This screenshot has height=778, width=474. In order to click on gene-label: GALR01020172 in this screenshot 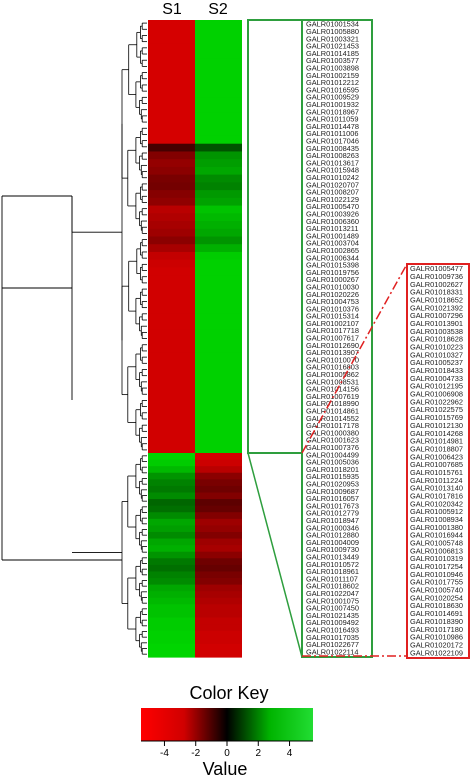, I will do `click(436, 644)`.